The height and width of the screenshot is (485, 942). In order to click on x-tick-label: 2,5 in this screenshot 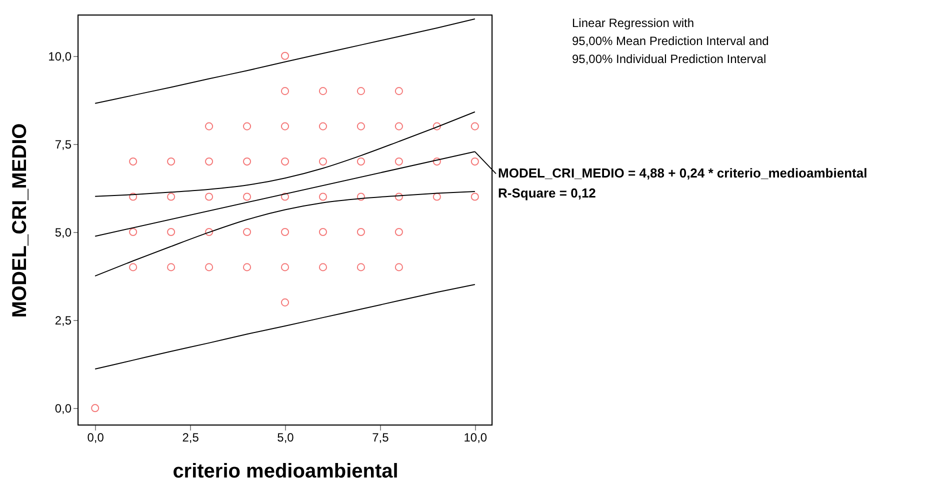, I will do `click(191, 437)`.